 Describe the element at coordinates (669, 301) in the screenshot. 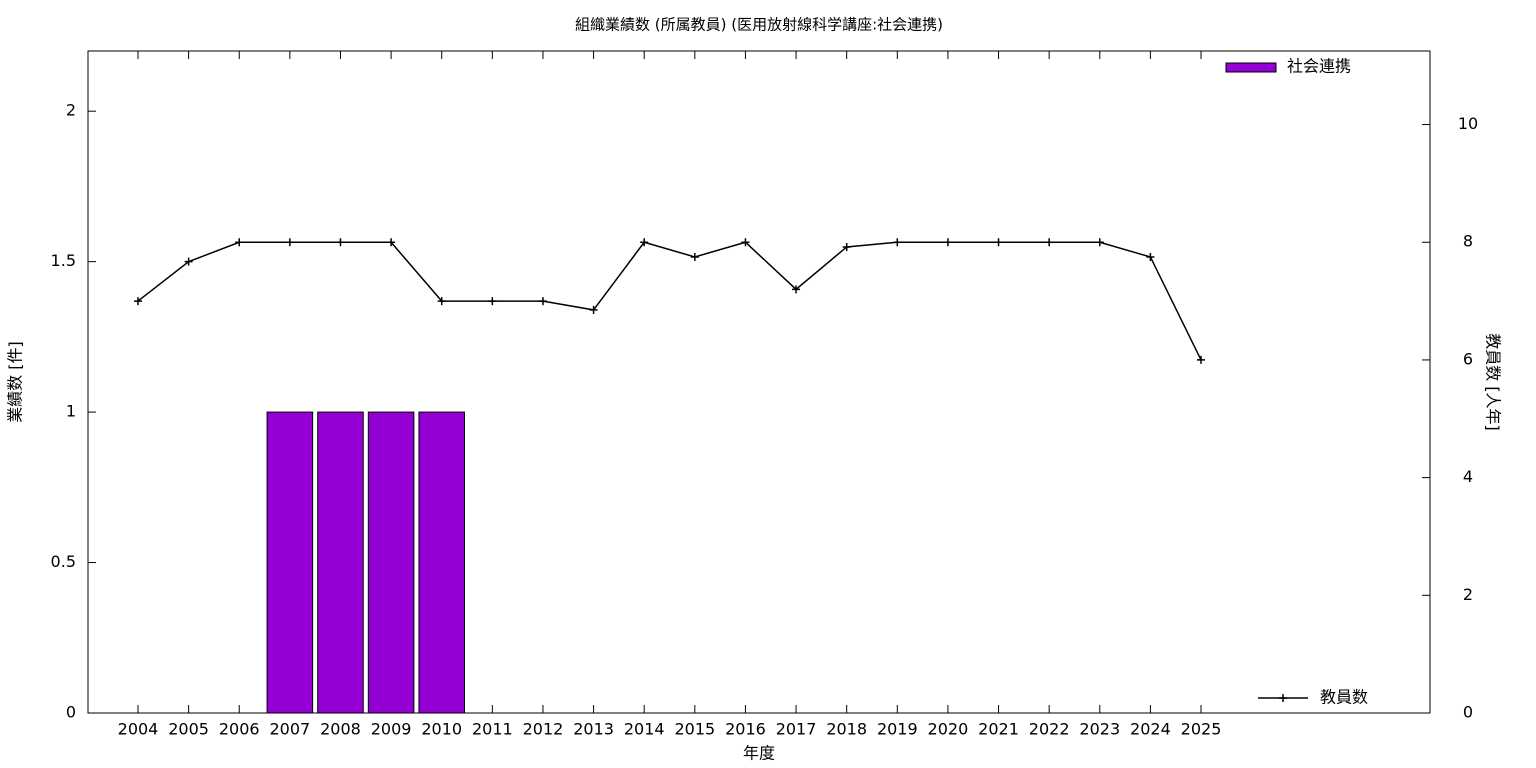

I see `line` at that location.